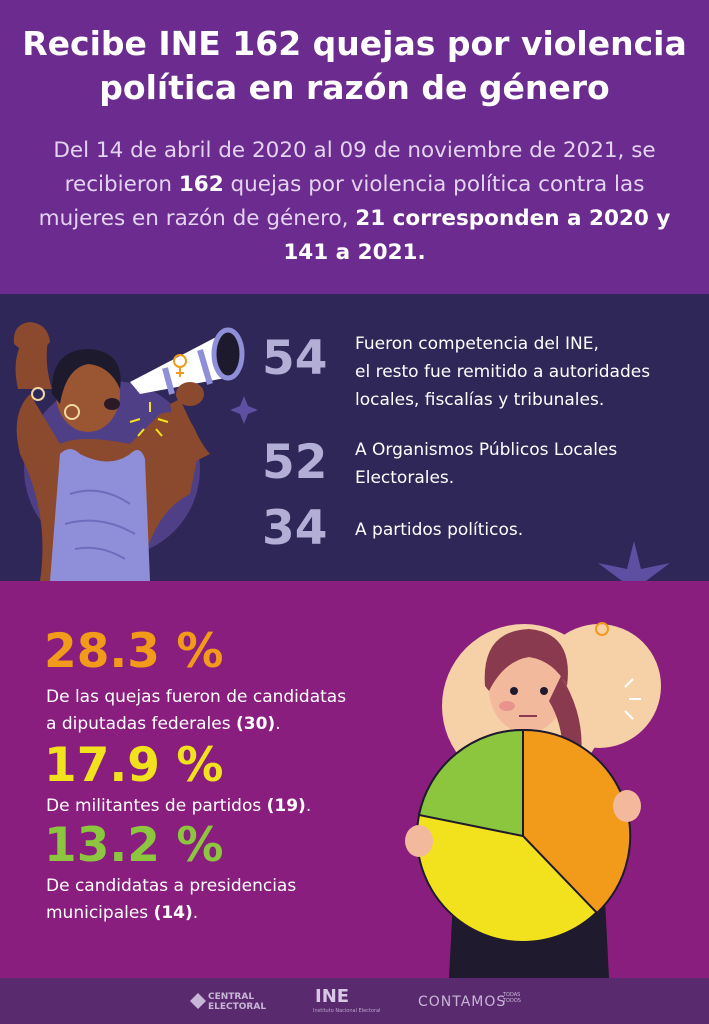 The image size is (709, 1024). What do you see at coordinates (286, 806) in the screenshot?
I see `percent-count: (19)` at bounding box center [286, 806].